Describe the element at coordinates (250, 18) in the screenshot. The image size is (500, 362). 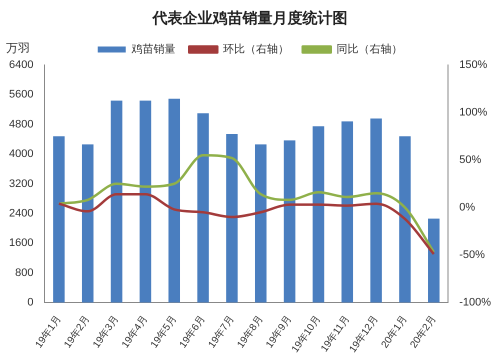
I see `chart-title: 代表企业鸡苗销量月度统计图` at that location.